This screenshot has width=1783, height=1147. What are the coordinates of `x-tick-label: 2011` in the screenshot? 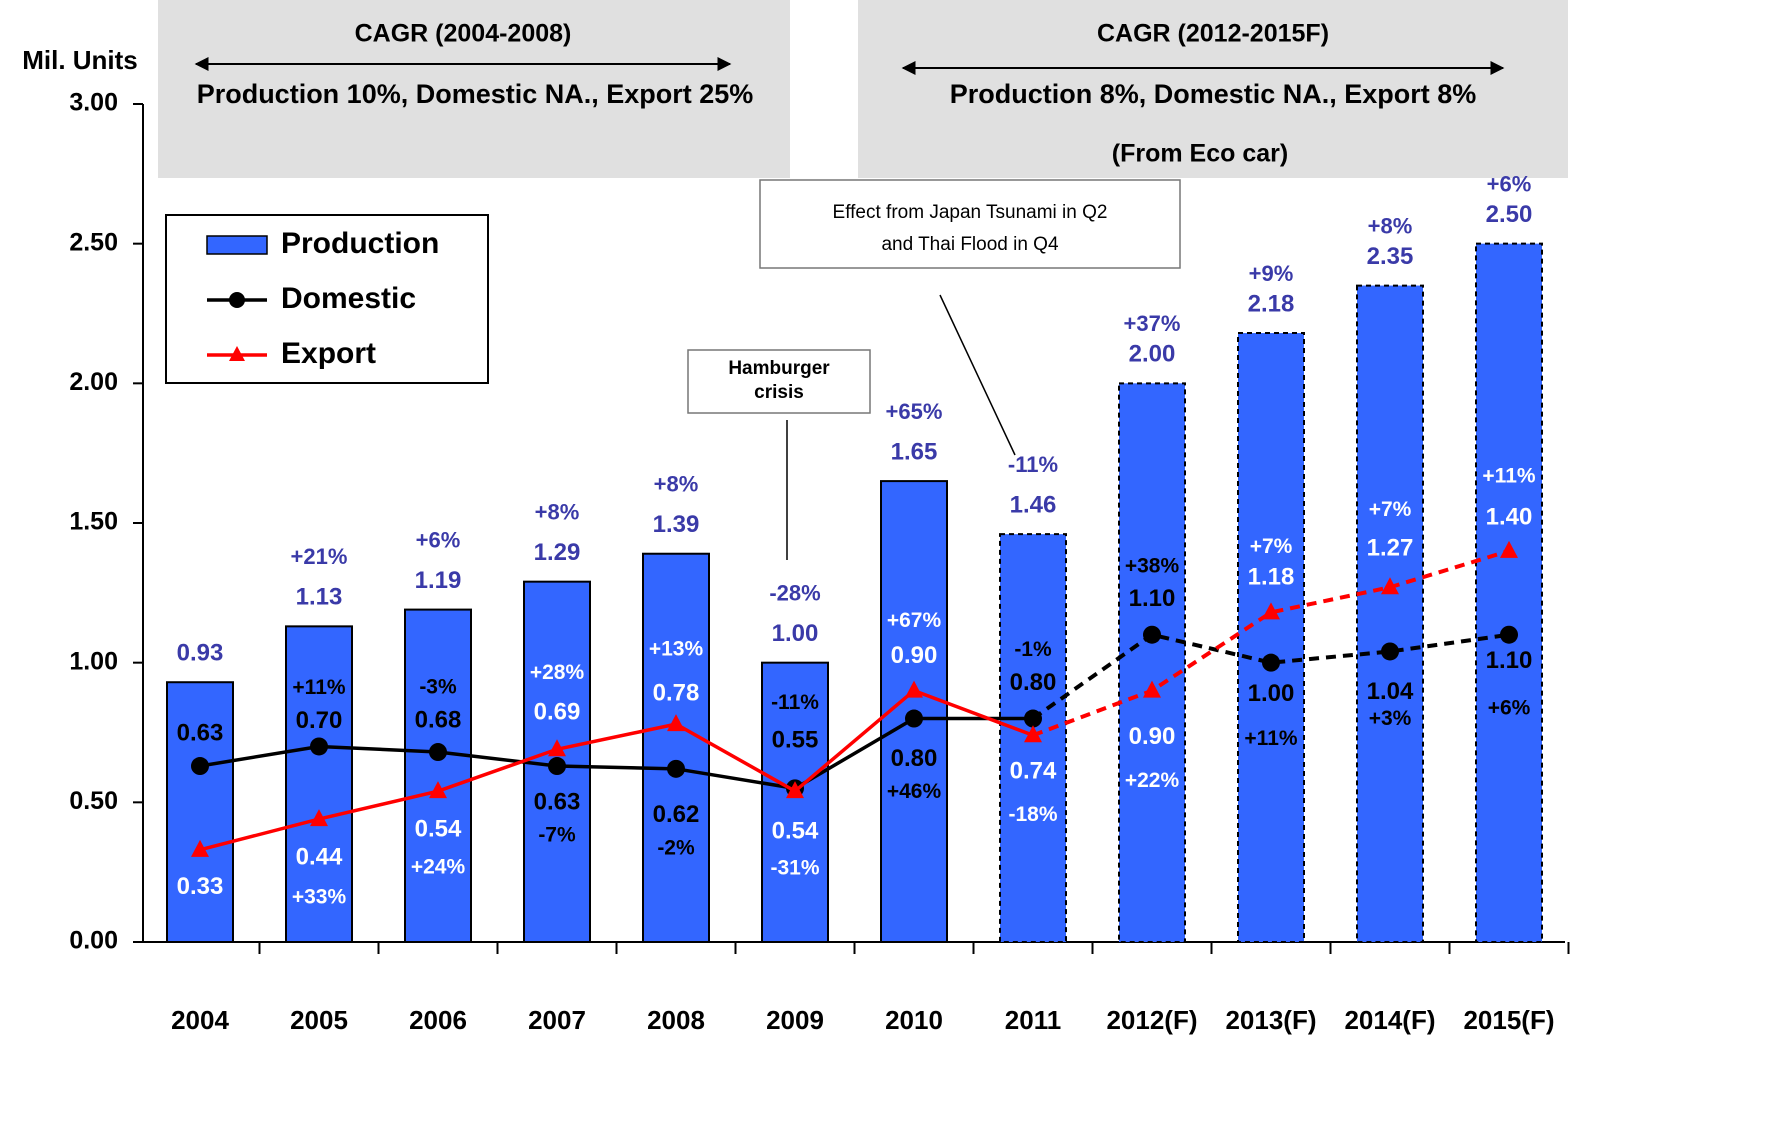 It's located at (1033, 1020).